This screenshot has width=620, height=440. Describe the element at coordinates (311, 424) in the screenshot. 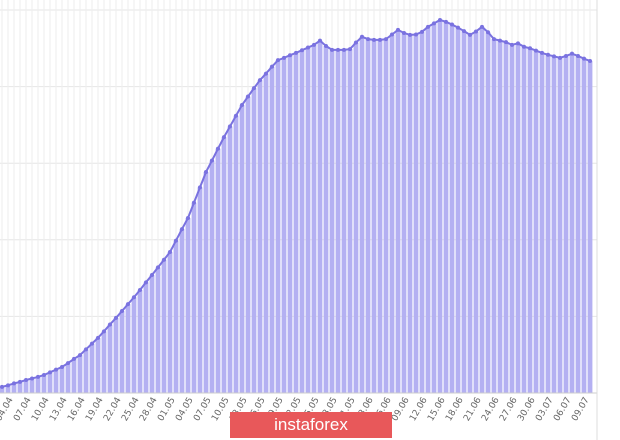

I see `watermark: instaforex` at that location.